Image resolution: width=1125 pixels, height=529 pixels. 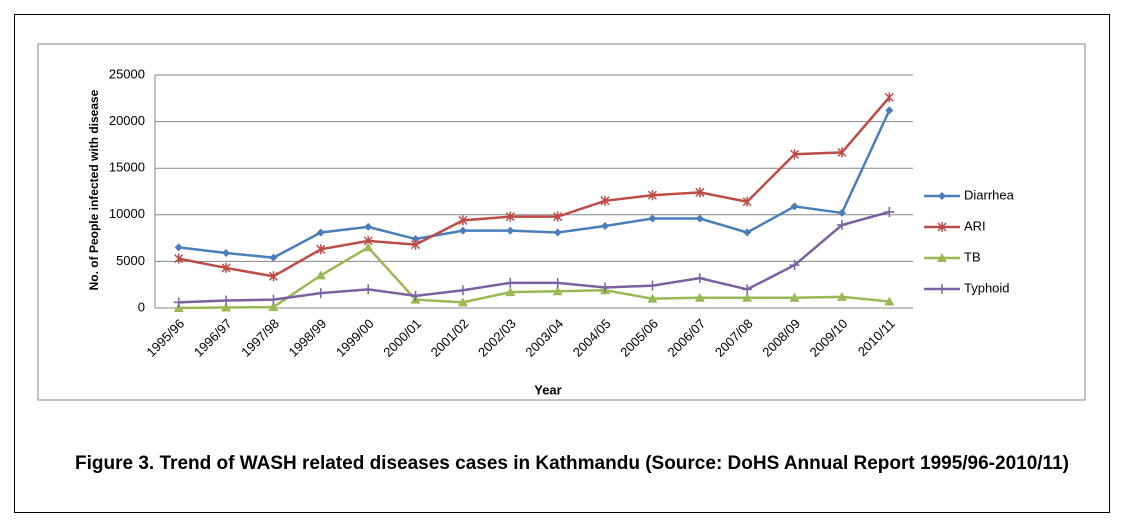 What do you see at coordinates (639, 338) in the screenshot?
I see `x-tick-label: 2005/06` at bounding box center [639, 338].